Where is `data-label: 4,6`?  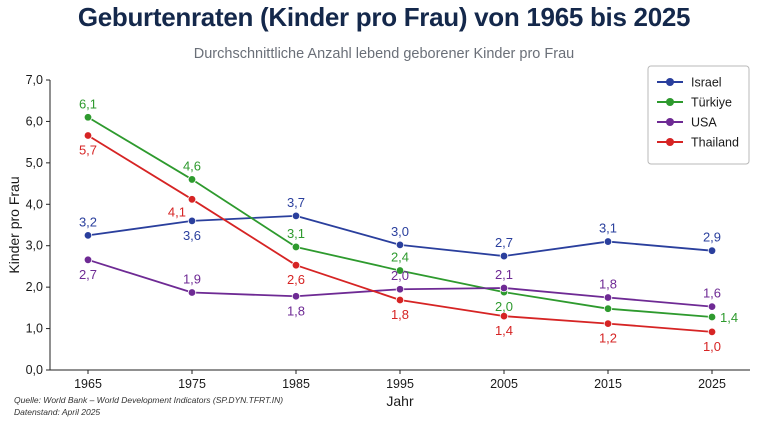
data-label: 4,6 is located at coordinates (192, 165).